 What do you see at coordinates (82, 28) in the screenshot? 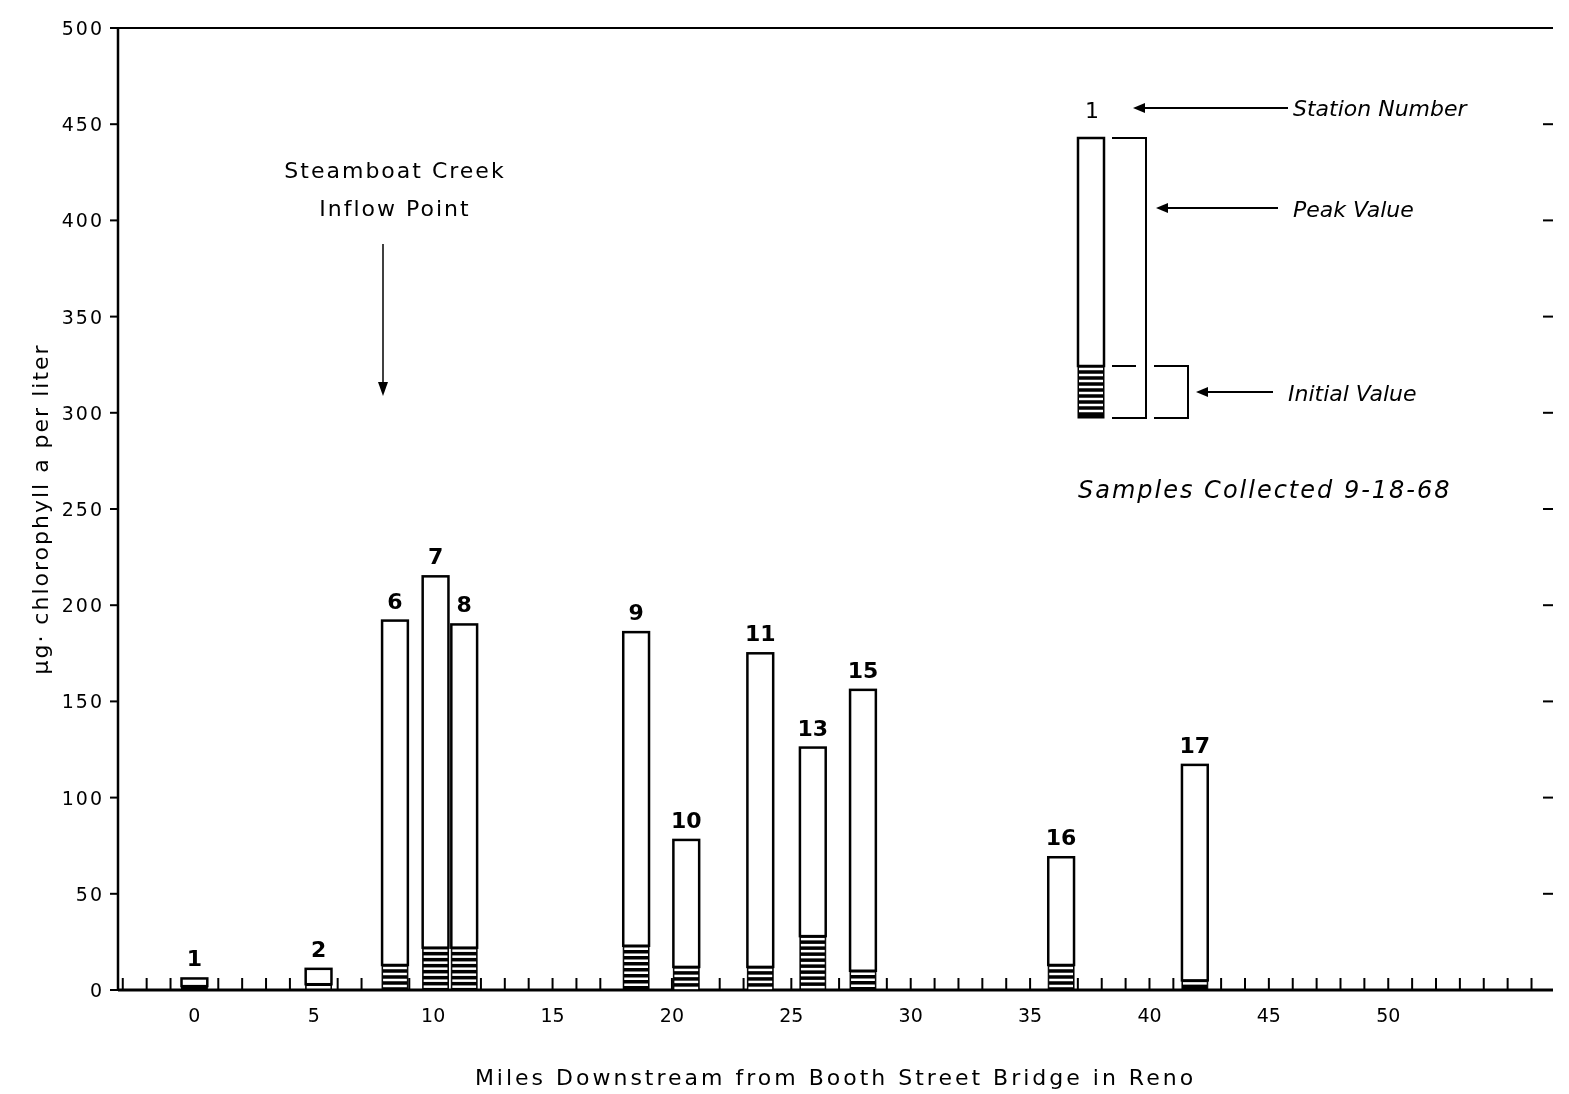
I see `y-tick-label: 500` at bounding box center [82, 28].